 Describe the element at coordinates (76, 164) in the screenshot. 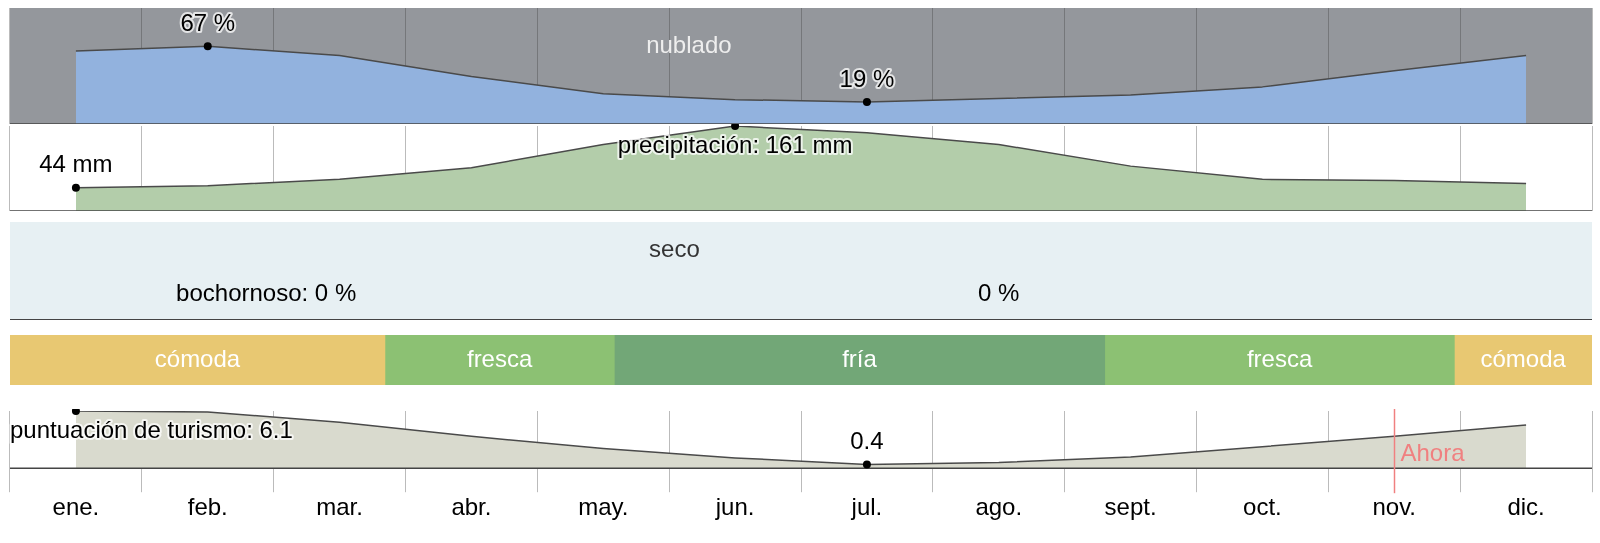

I see `data-label: 44 mm` at that location.